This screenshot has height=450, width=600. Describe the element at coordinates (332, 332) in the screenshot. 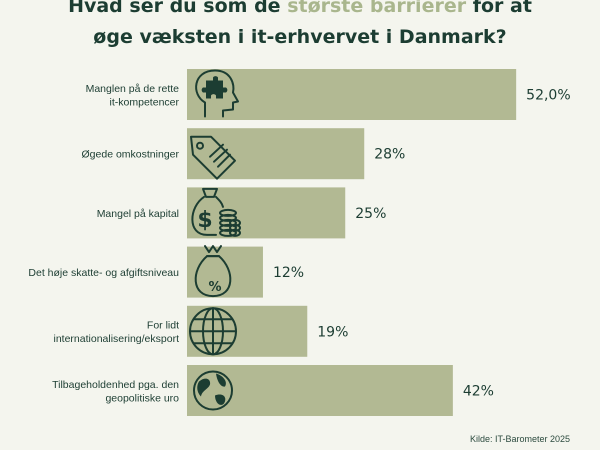

I see `value-label: 19%` at that location.